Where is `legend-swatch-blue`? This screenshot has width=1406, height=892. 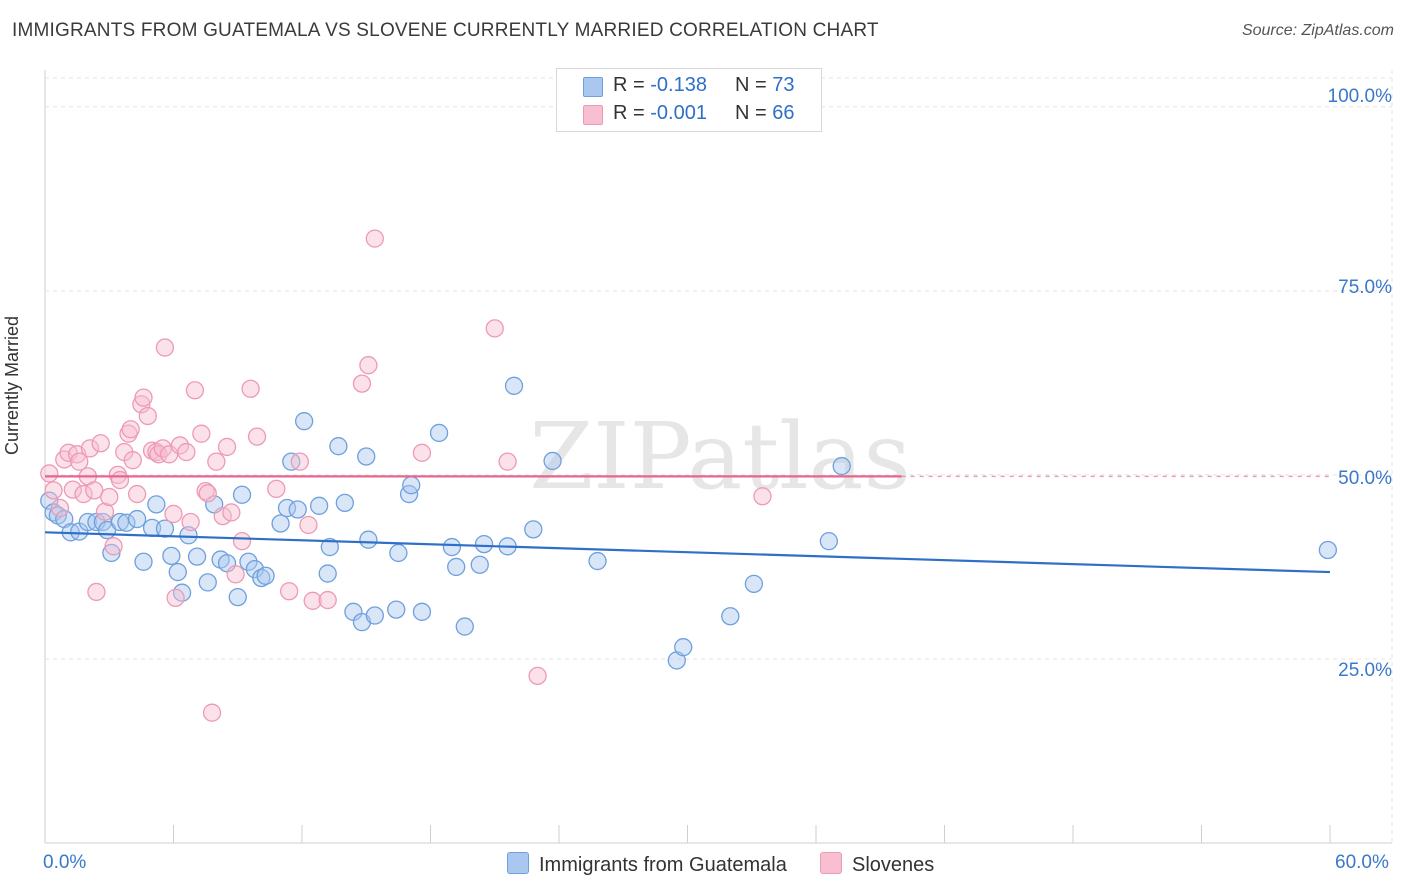
legend-swatch-blue is located at coordinates (593, 87).